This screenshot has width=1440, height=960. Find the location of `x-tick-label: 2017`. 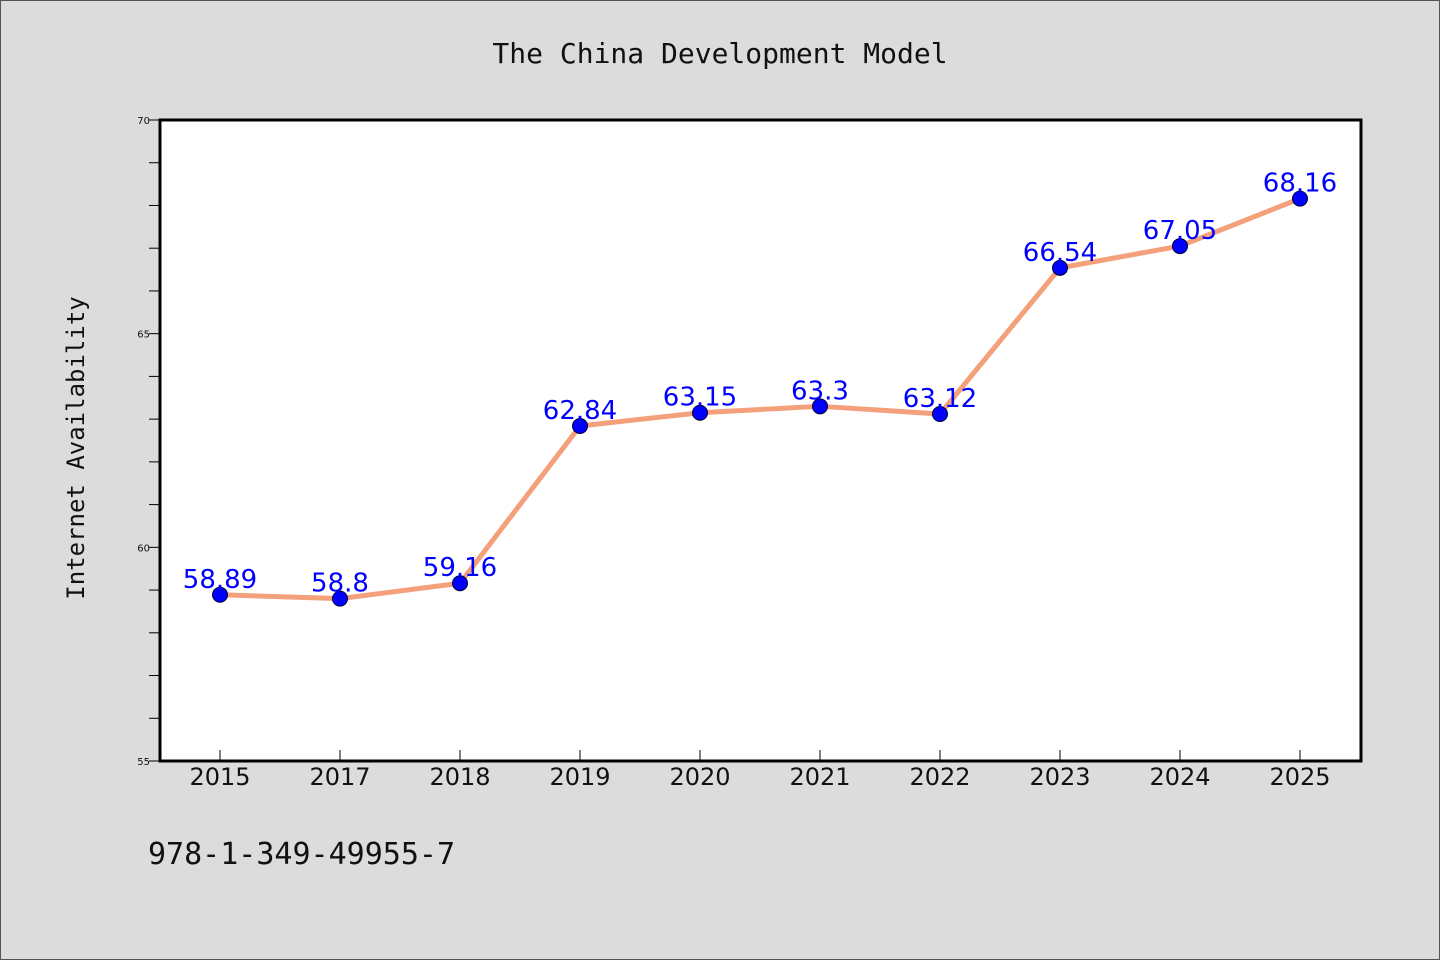

x-tick-label: 2017 is located at coordinates (339, 777).